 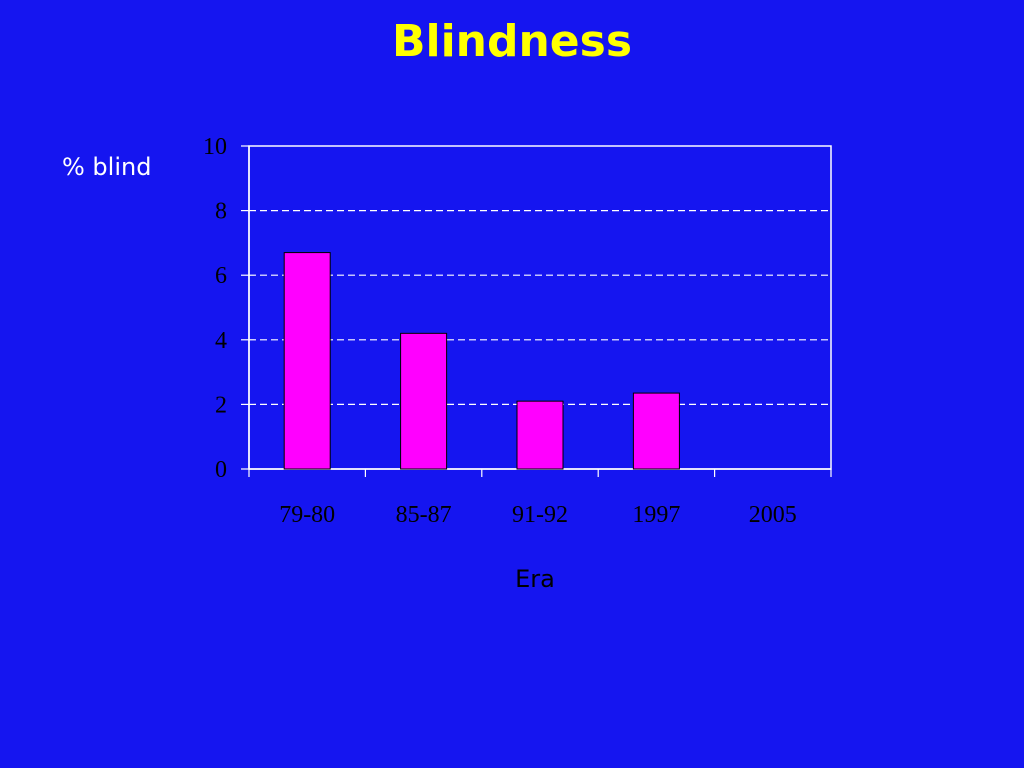 What do you see at coordinates (221, 405) in the screenshot?
I see `y-tick-label: 2` at bounding box center [221, 405].